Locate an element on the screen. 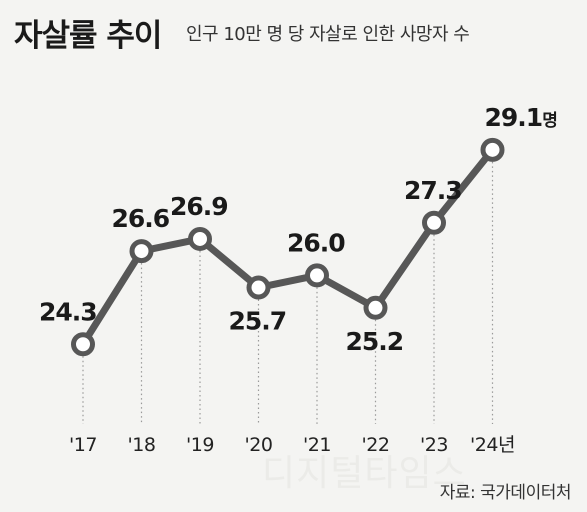 The image size is (587, 512). data-label: 26.0 is located at coordinates (316, 242).